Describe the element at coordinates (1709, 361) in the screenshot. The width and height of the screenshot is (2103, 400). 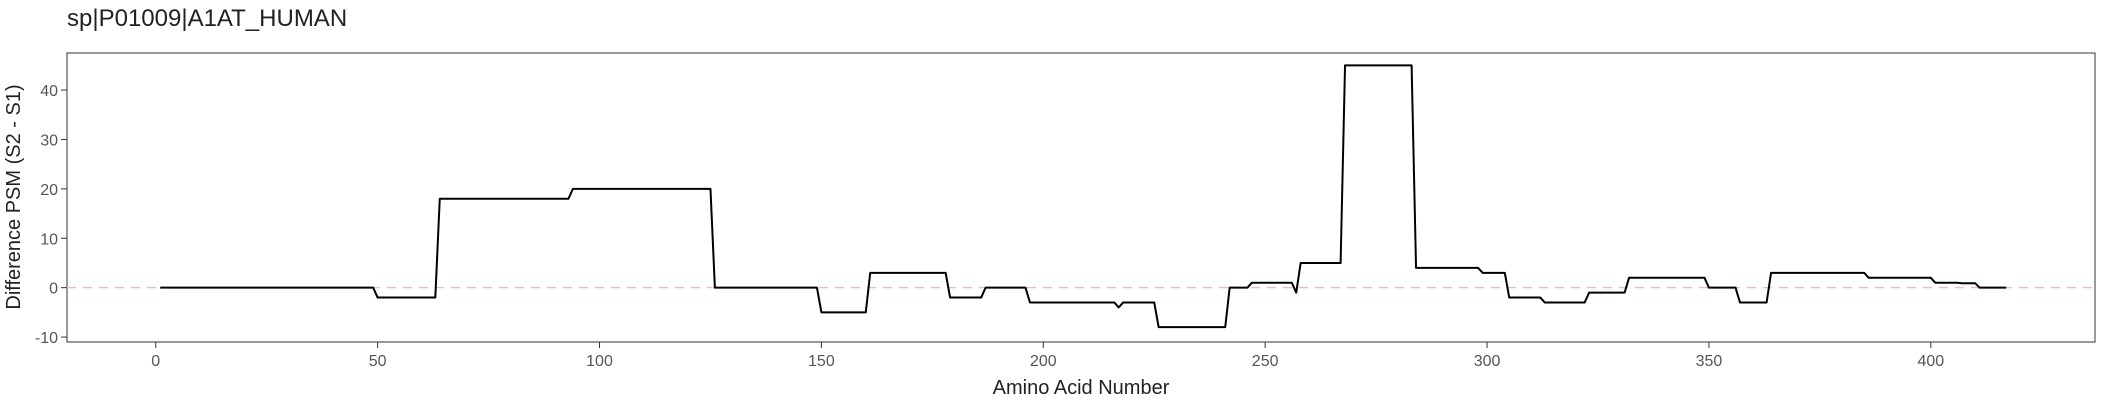
I see `x-tick-label: 350` at that location.